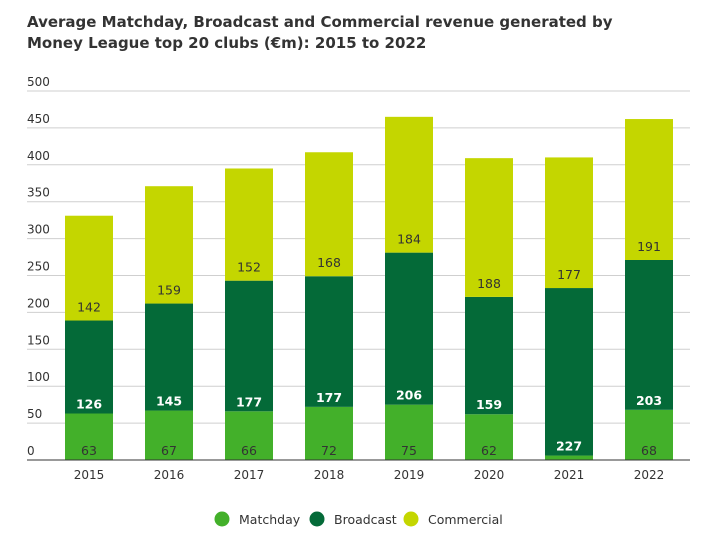 The image size is (714, 536). What do you see at coordinates (89, 404) in the screenshot?
I see `data-label-broadcast-2015: 126` at bounding box center [89, 404].